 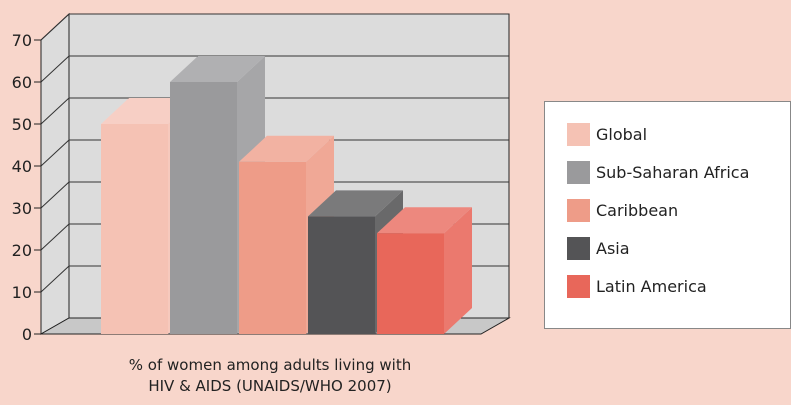 What do you see at coordinates (458, 270) in the screenshot?
I see `bar-side` at bounding box center [458, 270].